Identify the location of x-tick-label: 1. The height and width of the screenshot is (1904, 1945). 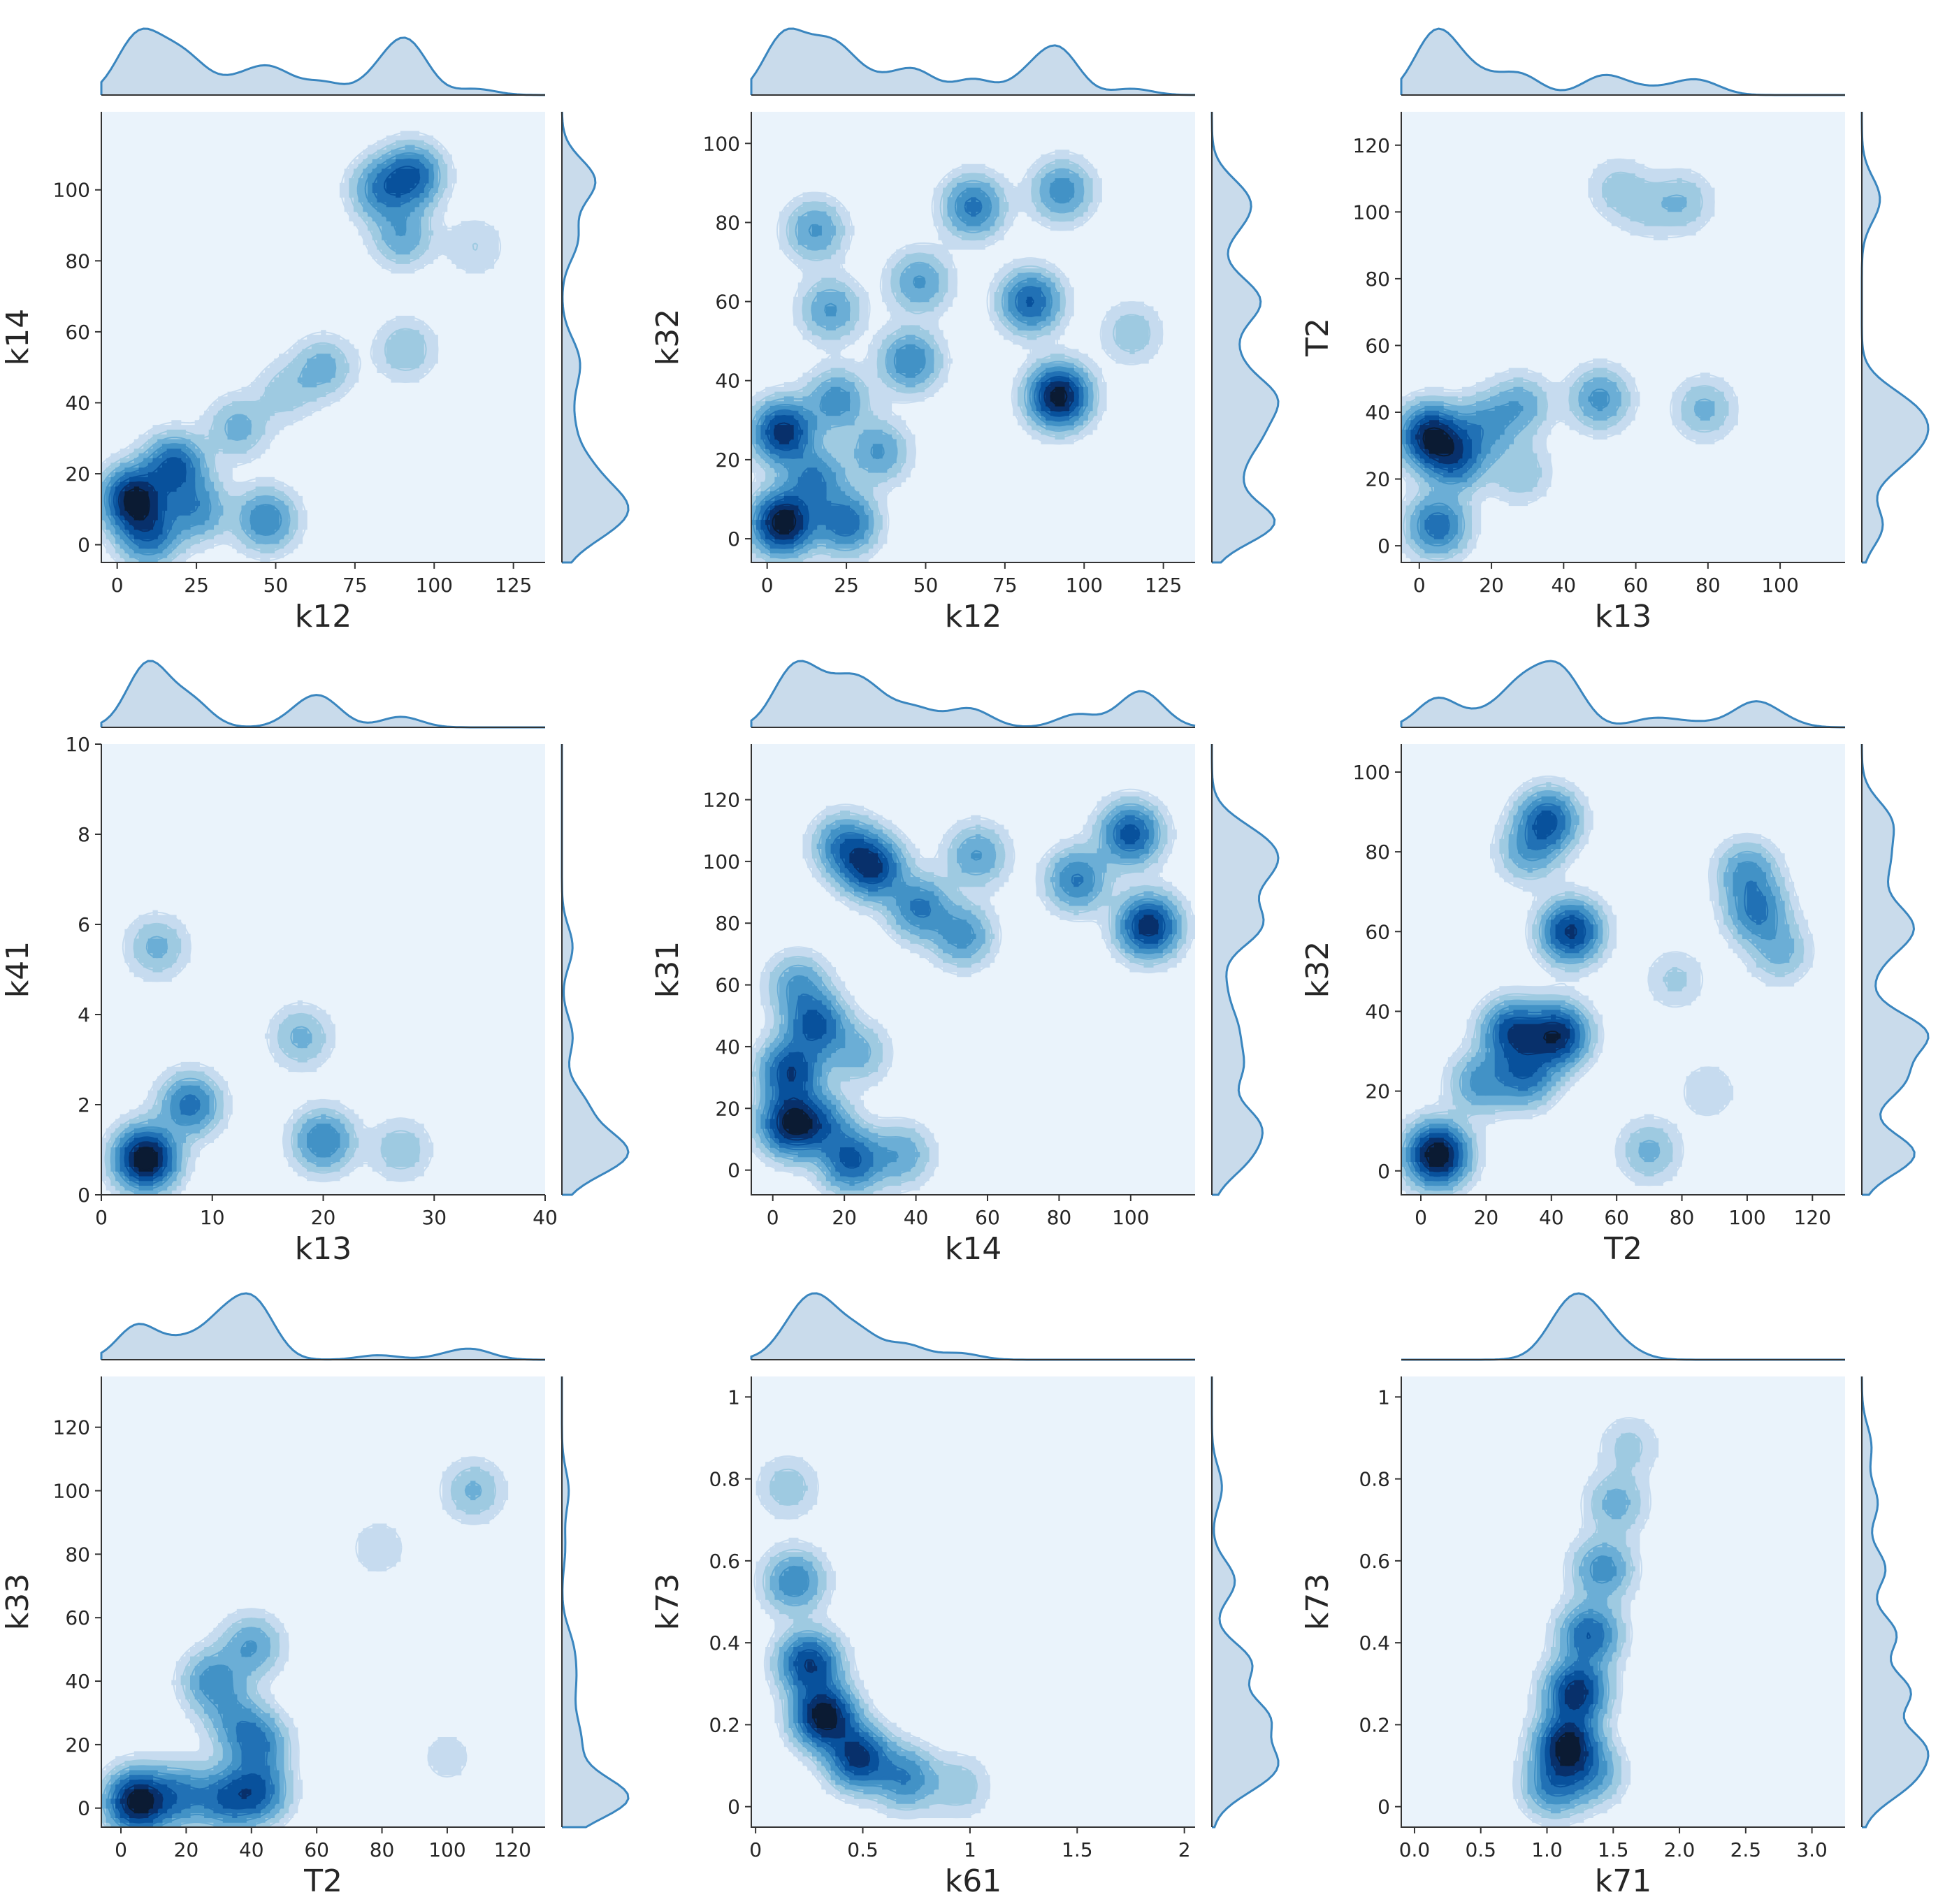
(970, 1850).